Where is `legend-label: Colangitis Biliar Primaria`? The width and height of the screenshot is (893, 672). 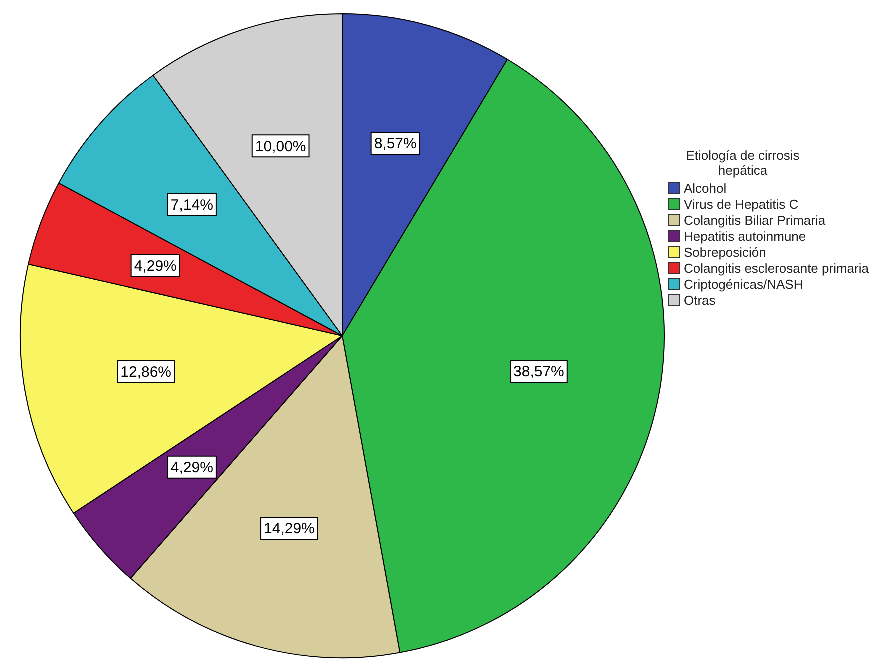
legend-label: Colangitis Biliar Primaria is located at coordinates (755, 220).